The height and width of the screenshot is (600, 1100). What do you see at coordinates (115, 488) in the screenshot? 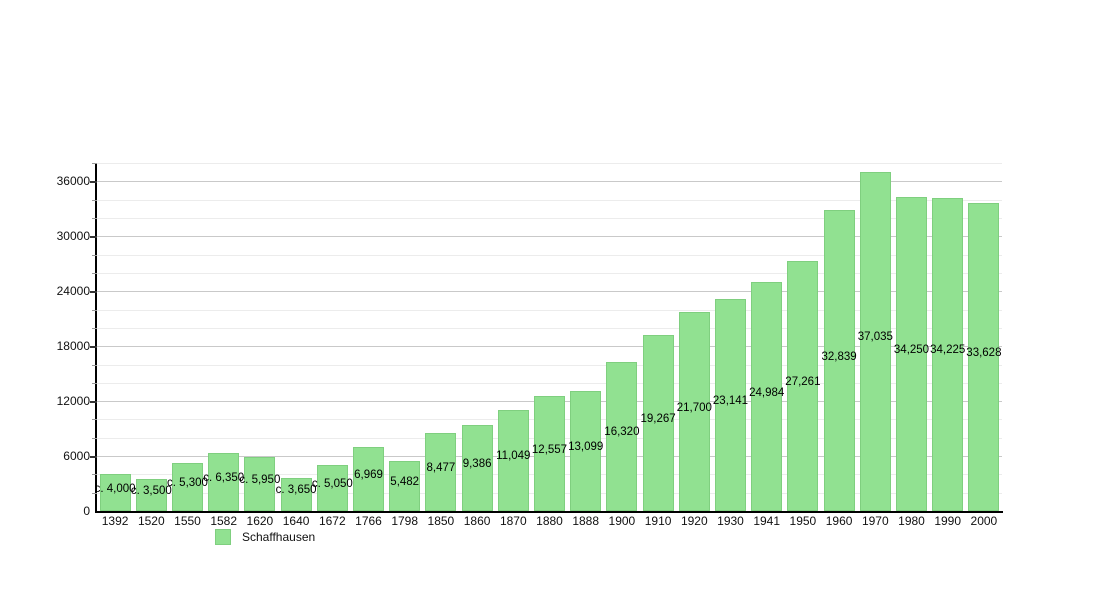
I see `bar-value-label: c. 4,000` at bounding box center [115, 488].